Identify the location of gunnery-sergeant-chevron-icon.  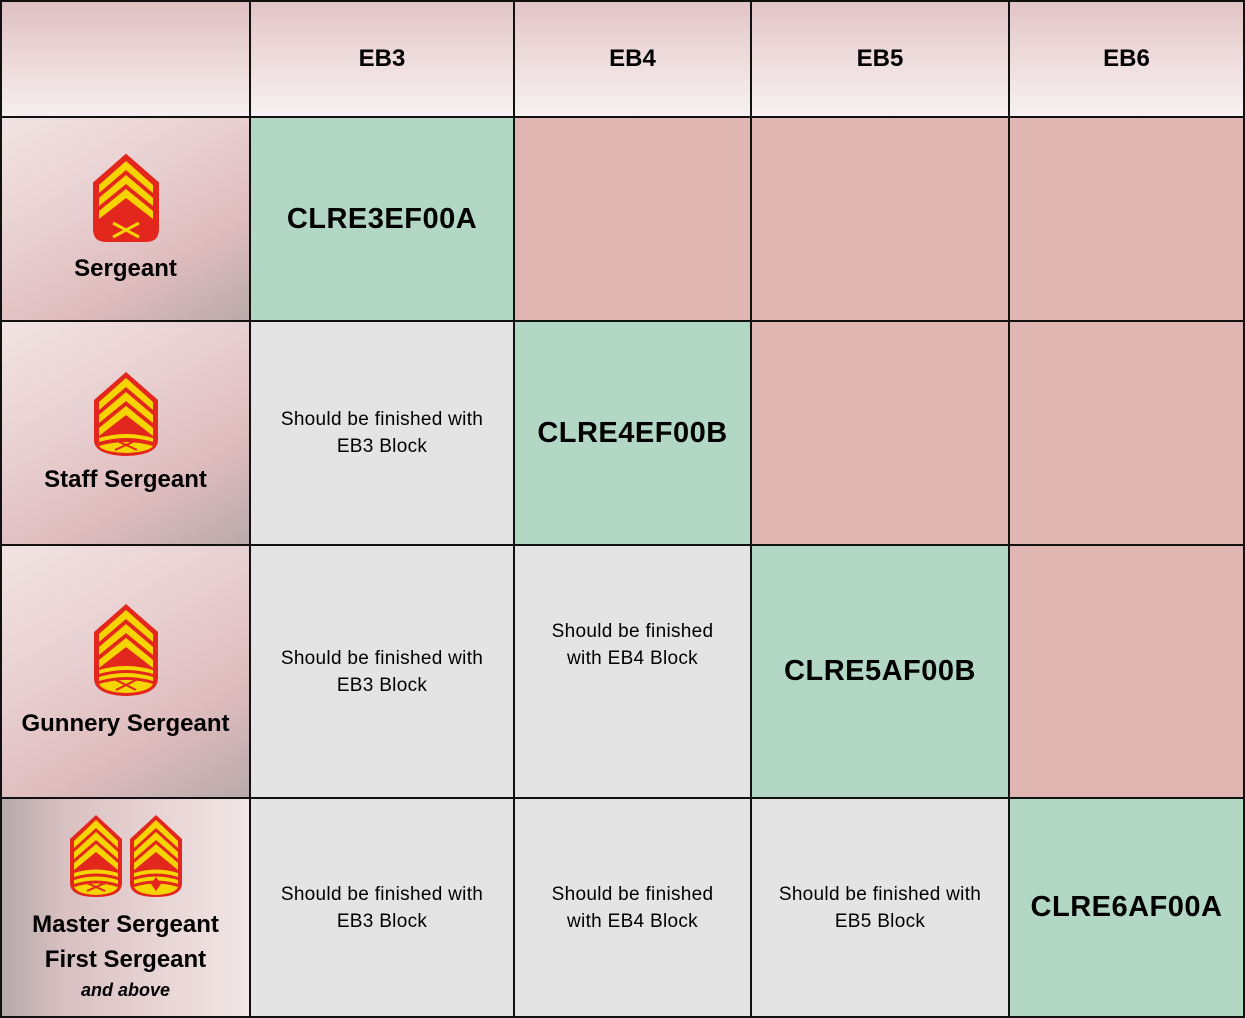
(125, 650).